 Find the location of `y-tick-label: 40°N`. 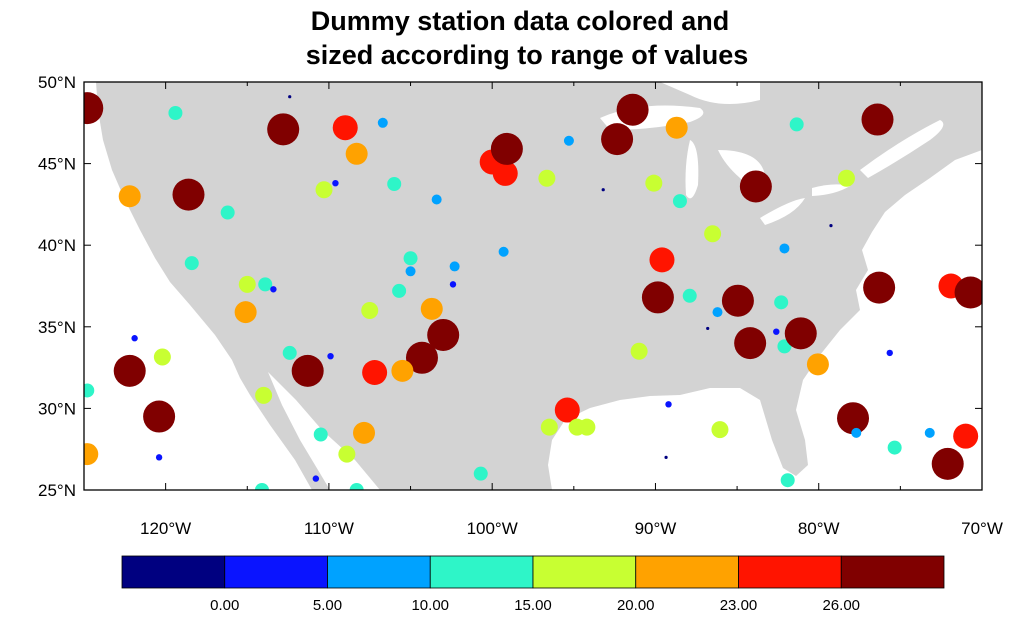

y-tick-label: 40°N is located at coordinates (57, 245).